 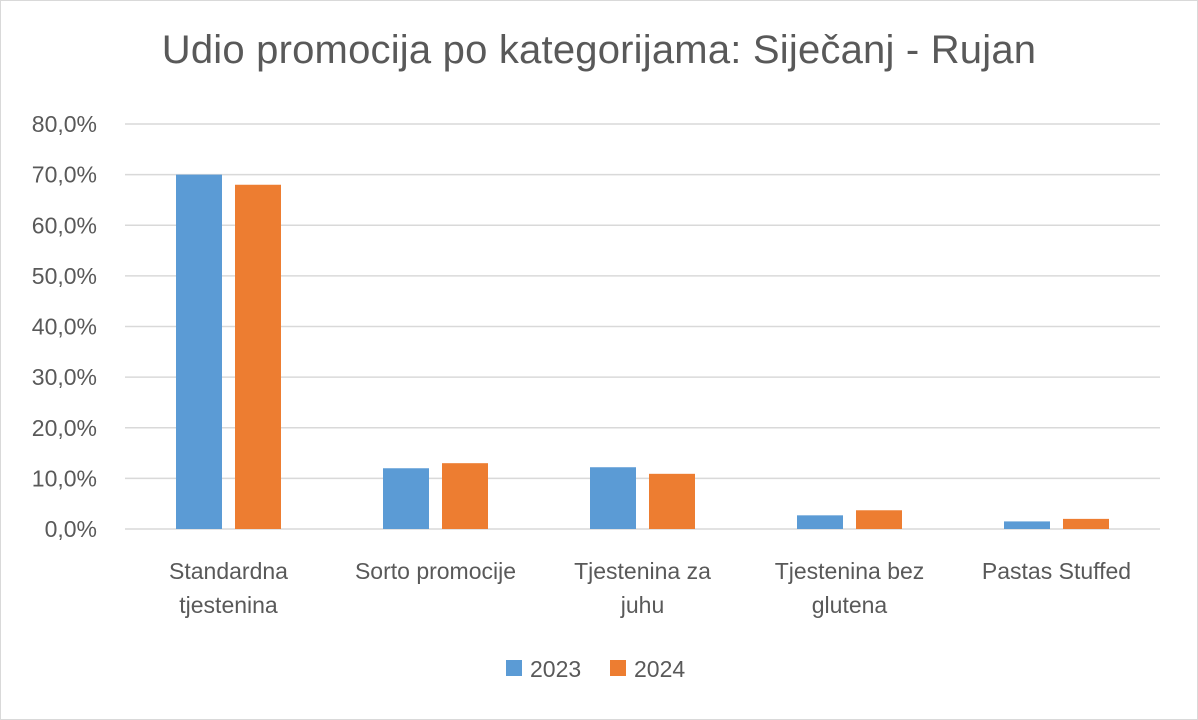 What do you see at coordinates (228, 571) in the screenshot?
I see `x-category-label-line: Standardna` at bounding box center [228, 571].